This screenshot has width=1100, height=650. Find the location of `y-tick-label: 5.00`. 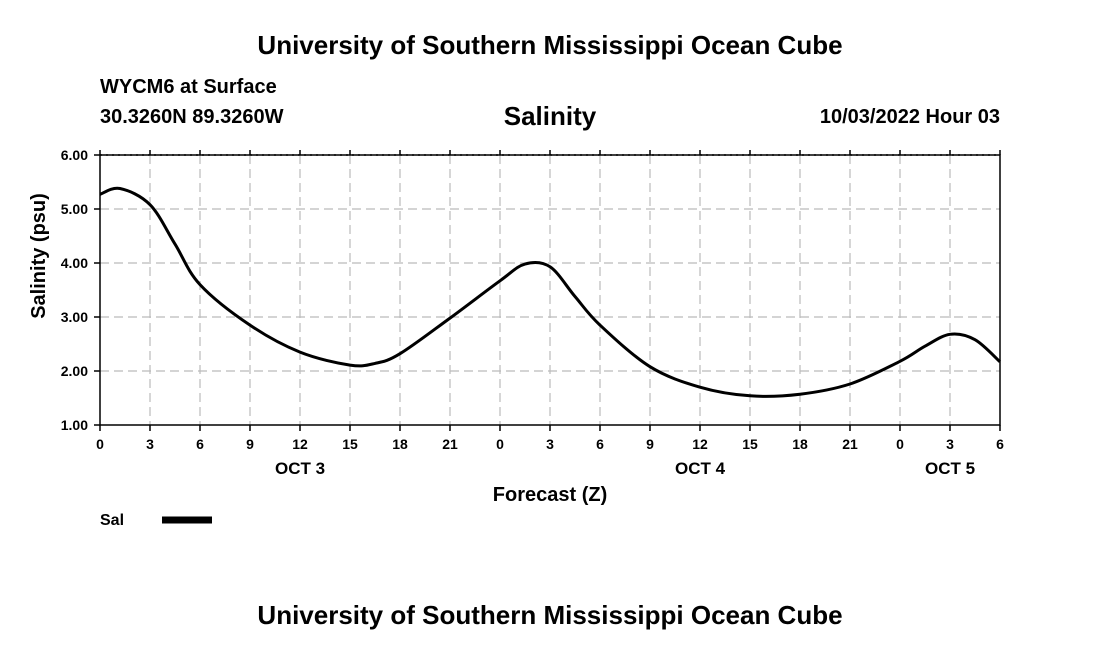

y-tick-label: 5.00 is located at coordinates (74, 209).